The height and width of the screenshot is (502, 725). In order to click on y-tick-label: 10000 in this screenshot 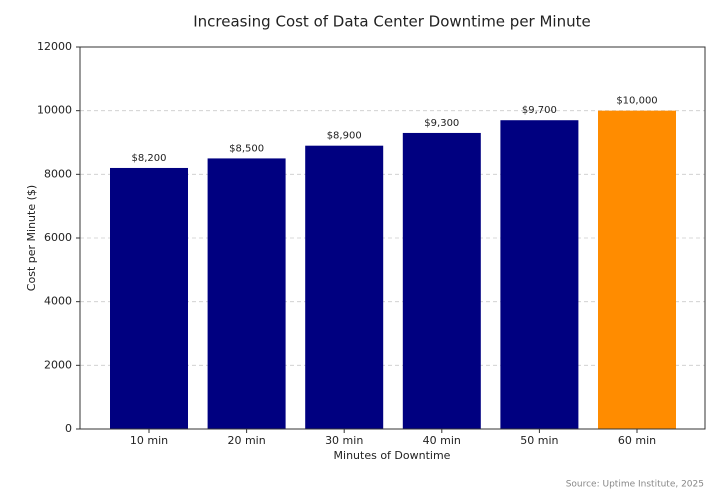, I will do `click(54, 110)`.